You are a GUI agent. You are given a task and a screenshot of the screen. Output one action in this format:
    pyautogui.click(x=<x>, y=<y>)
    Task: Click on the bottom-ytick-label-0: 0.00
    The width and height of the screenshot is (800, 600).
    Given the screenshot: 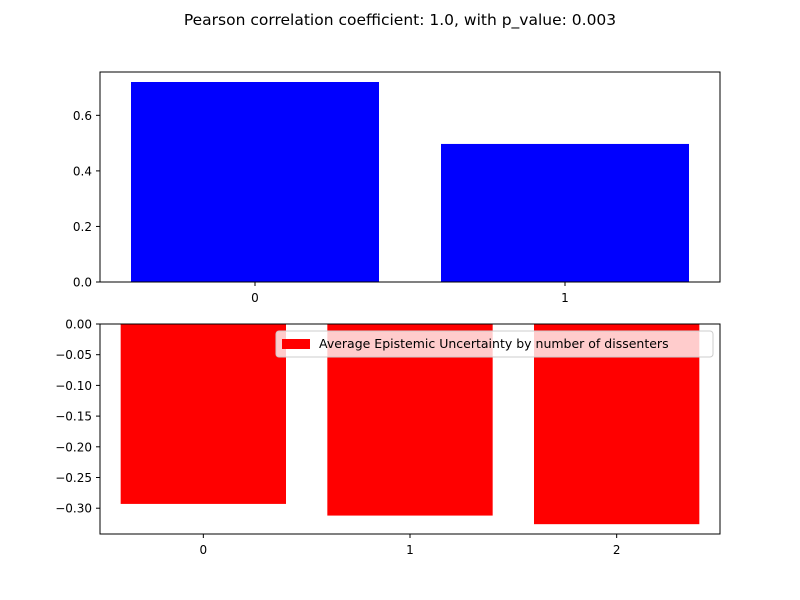 What is the action you would take?
    pyautogui.click(x=78, y=325)
    